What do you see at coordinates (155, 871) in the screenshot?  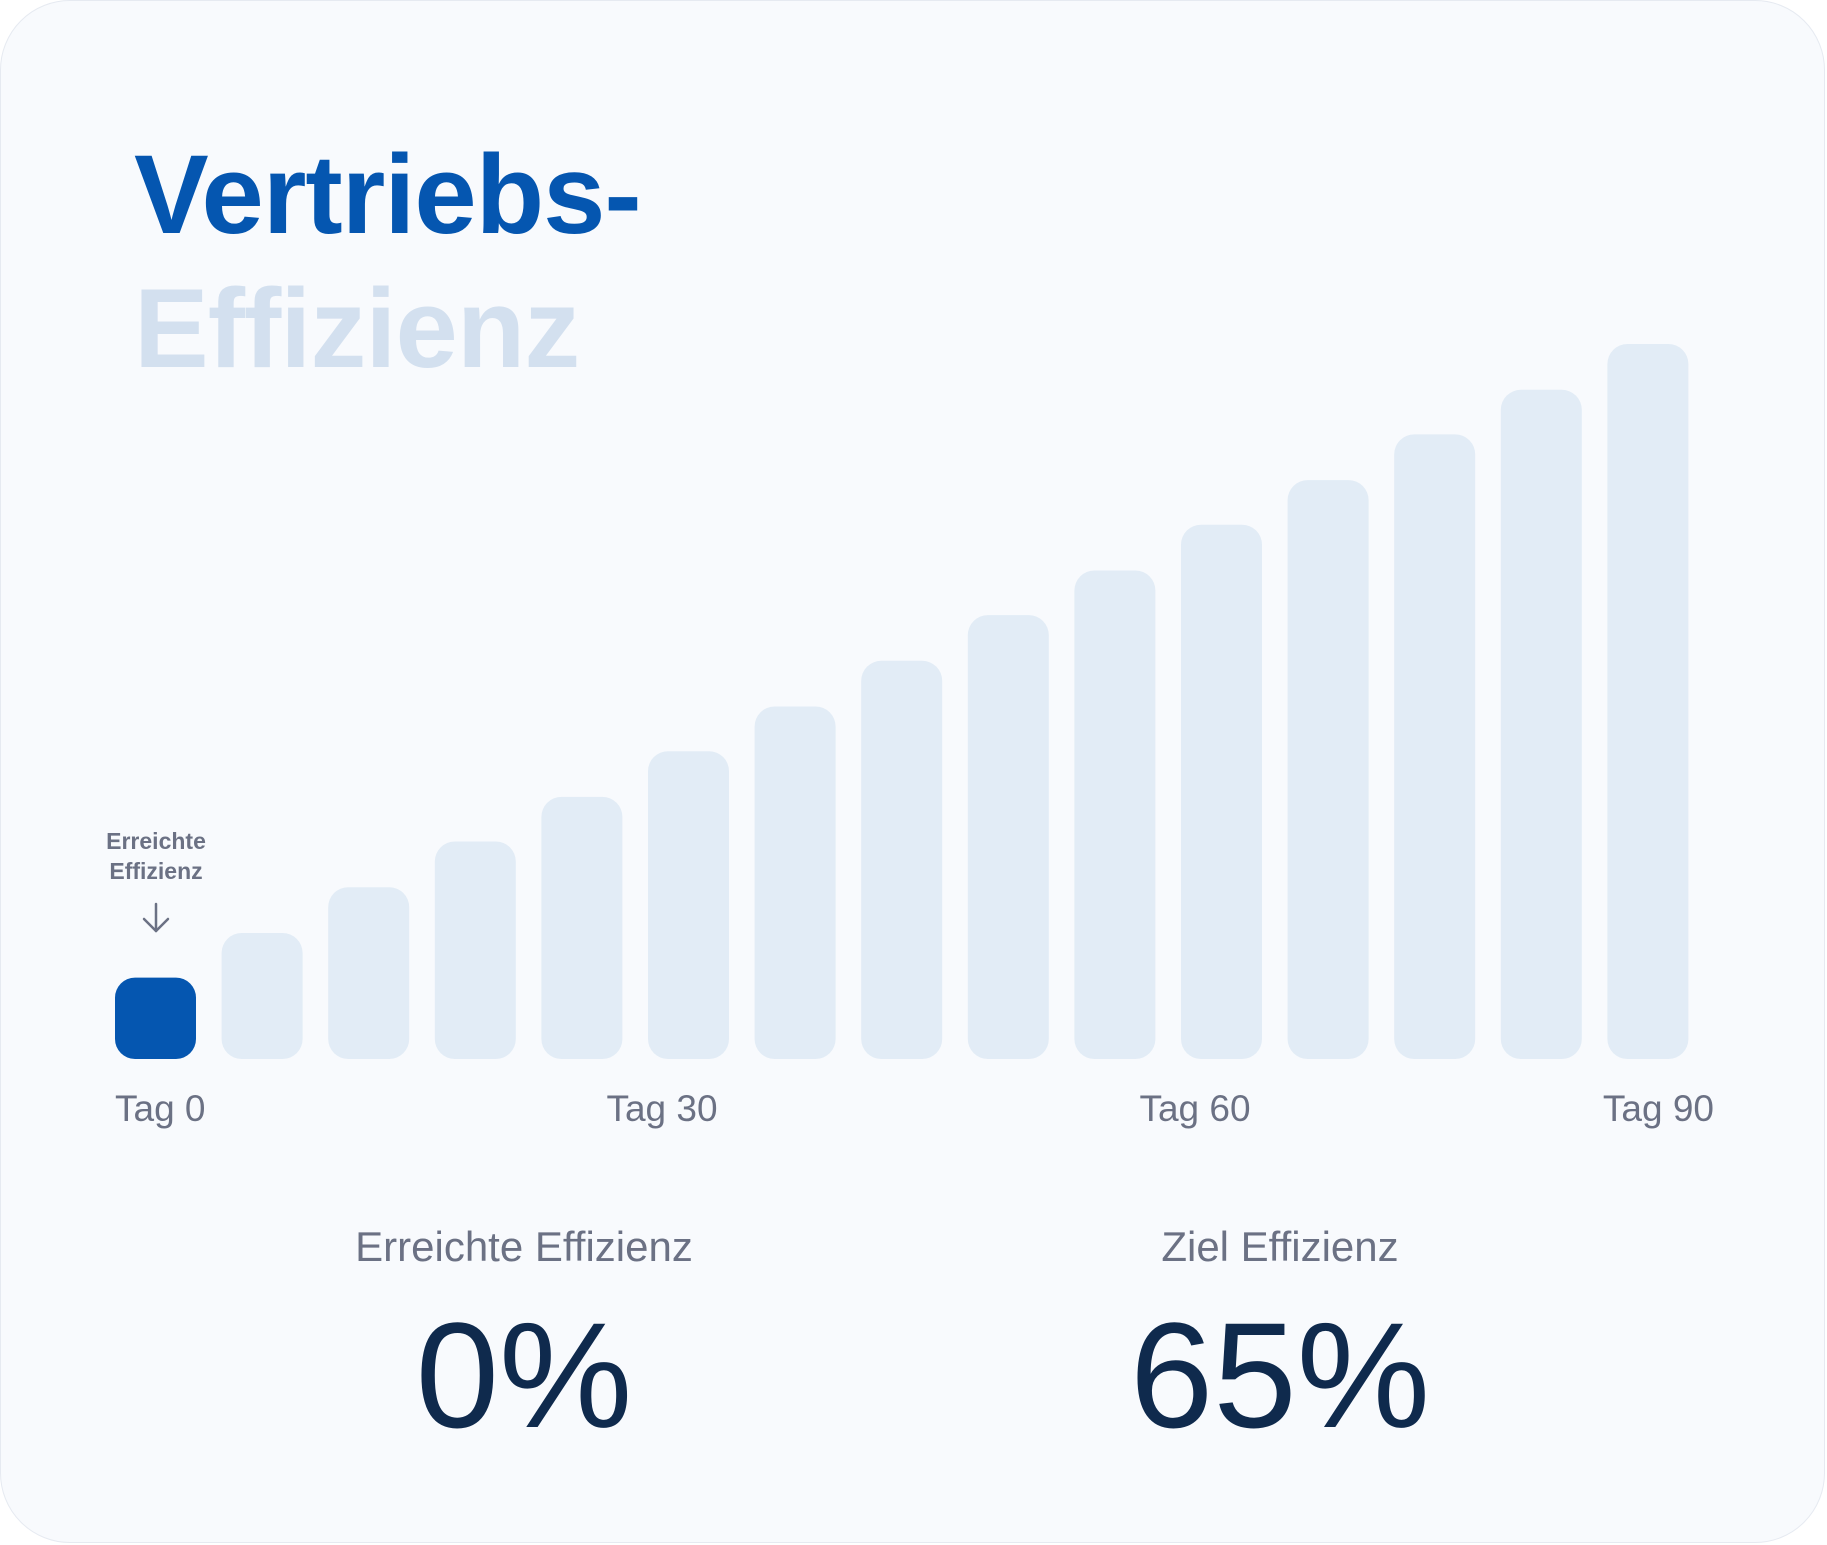 I see `marker-label-line-2: Effizienz` at bounding box center [155, 871].